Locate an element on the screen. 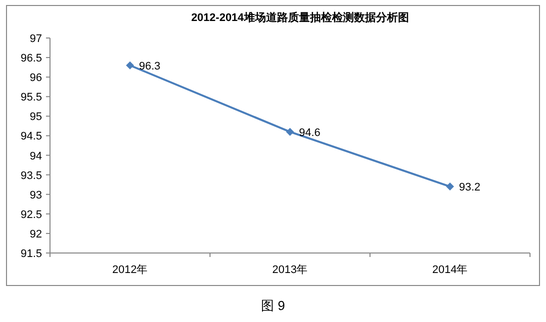  y-tick-label: 92 is located at coordinates (36, 234).